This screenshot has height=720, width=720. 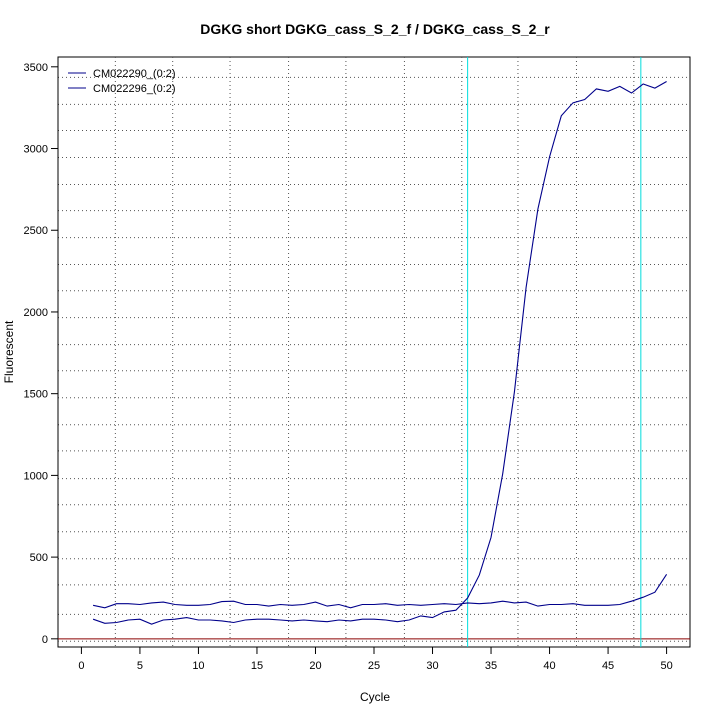 I want to click on y-tick-label-3500: 3500, so click(x=36, y=68).